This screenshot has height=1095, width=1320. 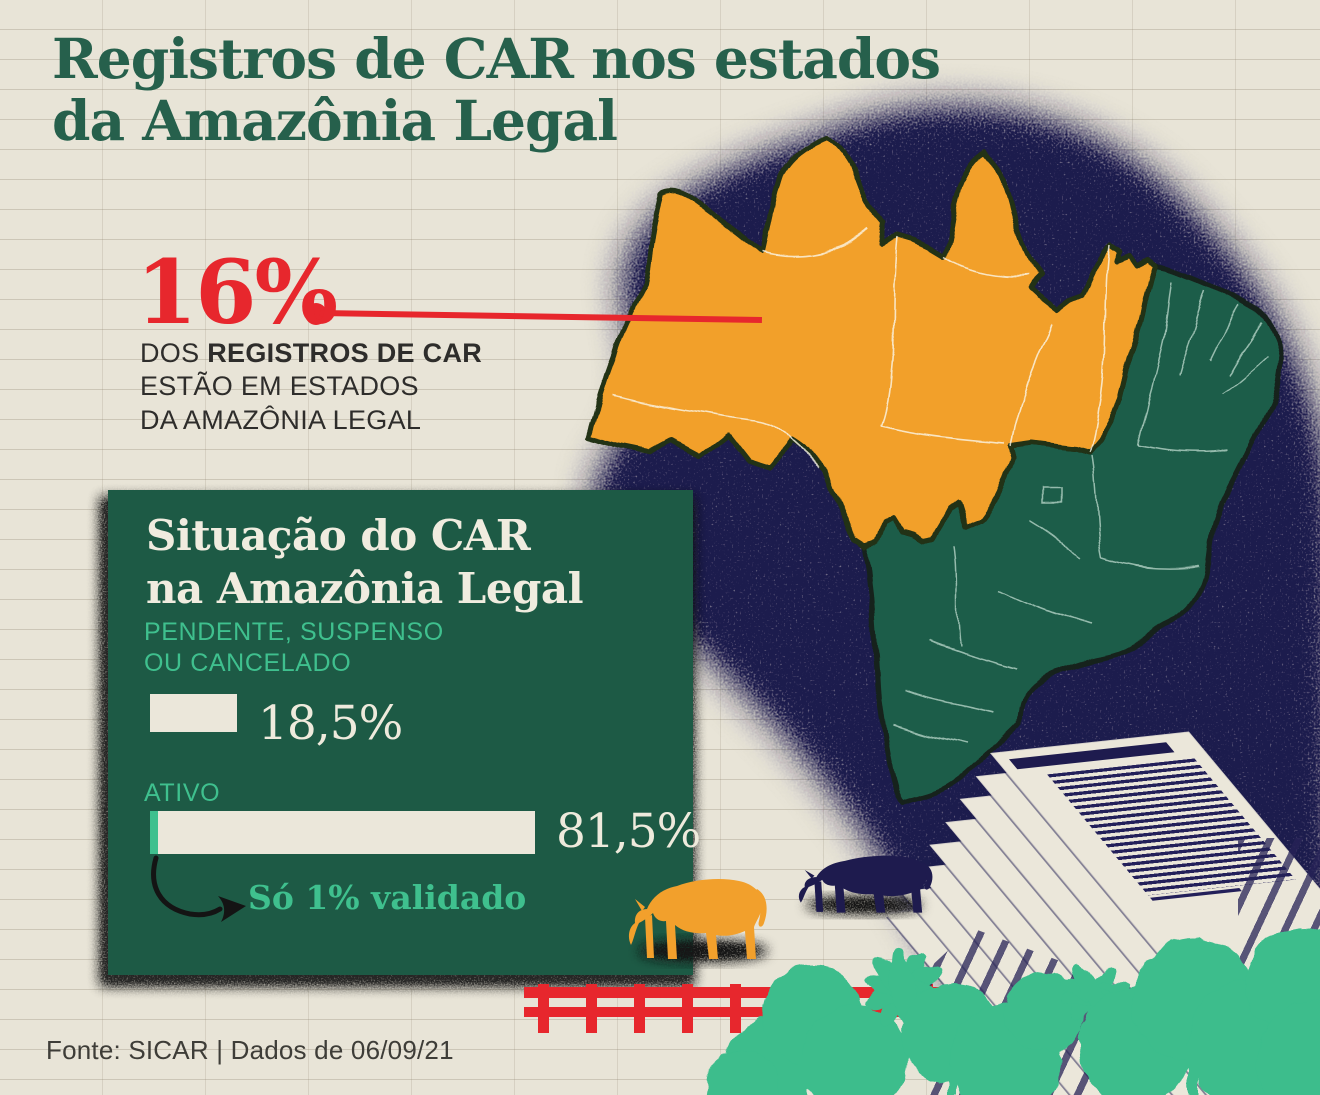 I want to click on headline-stat-value: 16%, so click(x=237, y=292).